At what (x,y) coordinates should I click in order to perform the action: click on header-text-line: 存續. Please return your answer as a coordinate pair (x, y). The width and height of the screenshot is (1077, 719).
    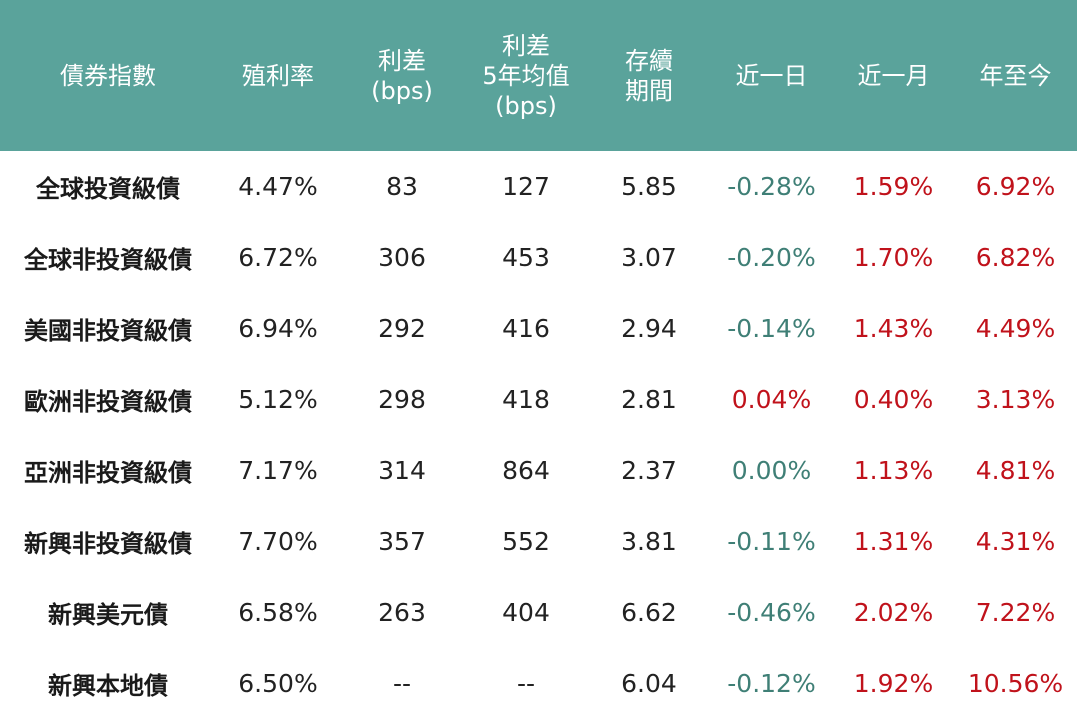
    Looking at the image, I should click on (649, 60).